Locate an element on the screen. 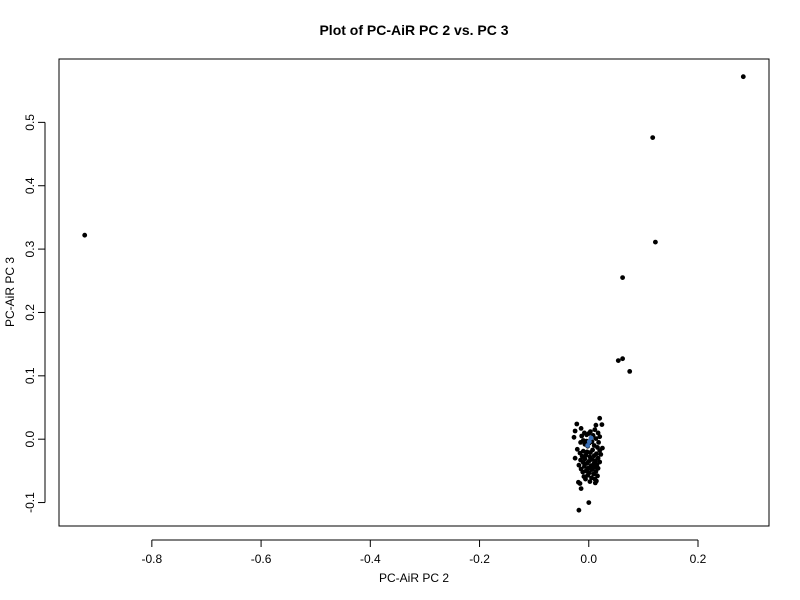 This screenshot has width=800, height=600. x-tick-label: -0.6 is located at coordinates (261, 559).